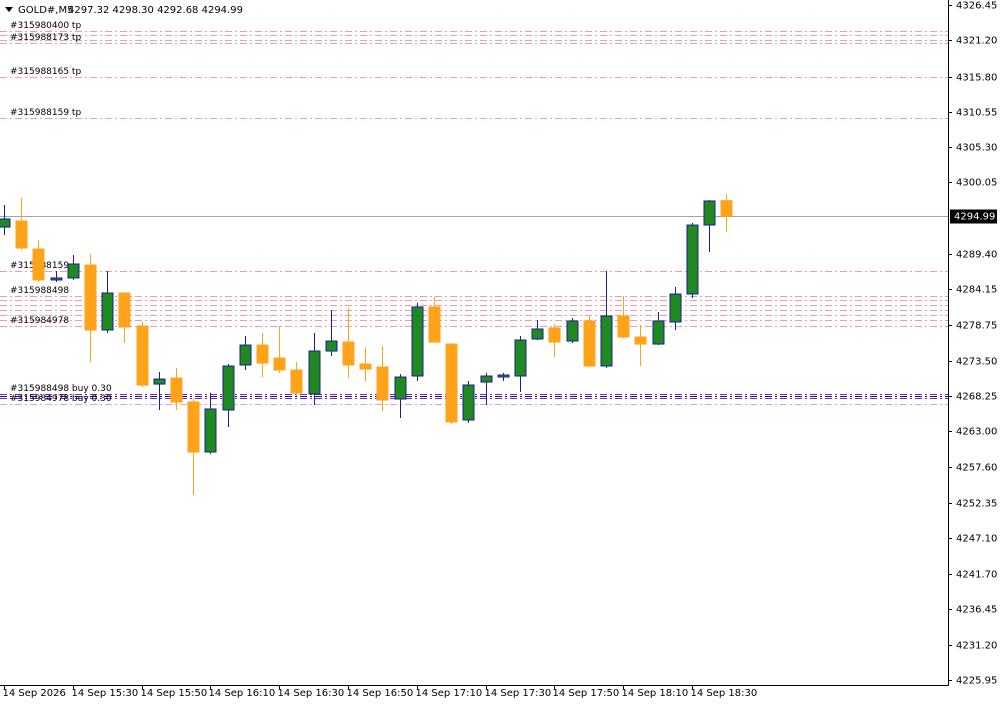 This screenshot has height=710, width=1000. Describe the element at coordinates (655, 693) in the screenshot. I see `x-tick-label: 14 Sep 18:10` at that location.